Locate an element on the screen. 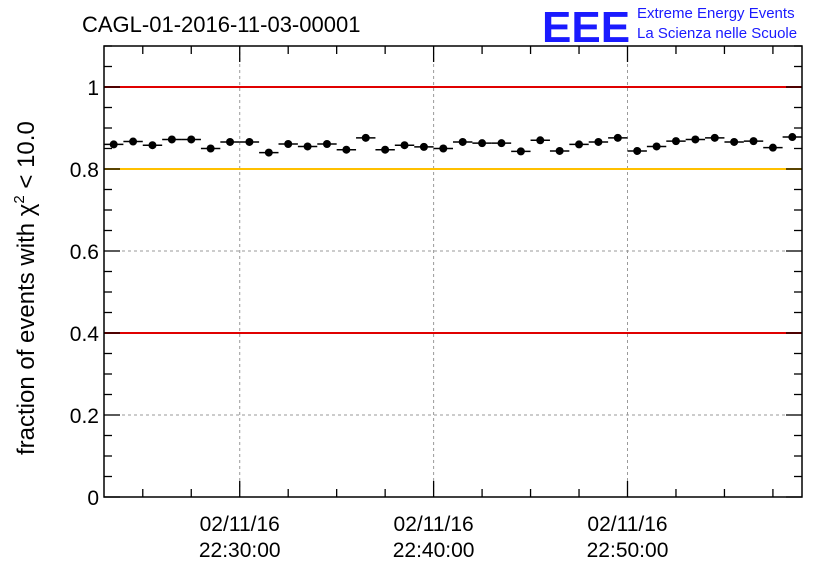  y-tick-label: 1 is located at coordinates (93, 88).